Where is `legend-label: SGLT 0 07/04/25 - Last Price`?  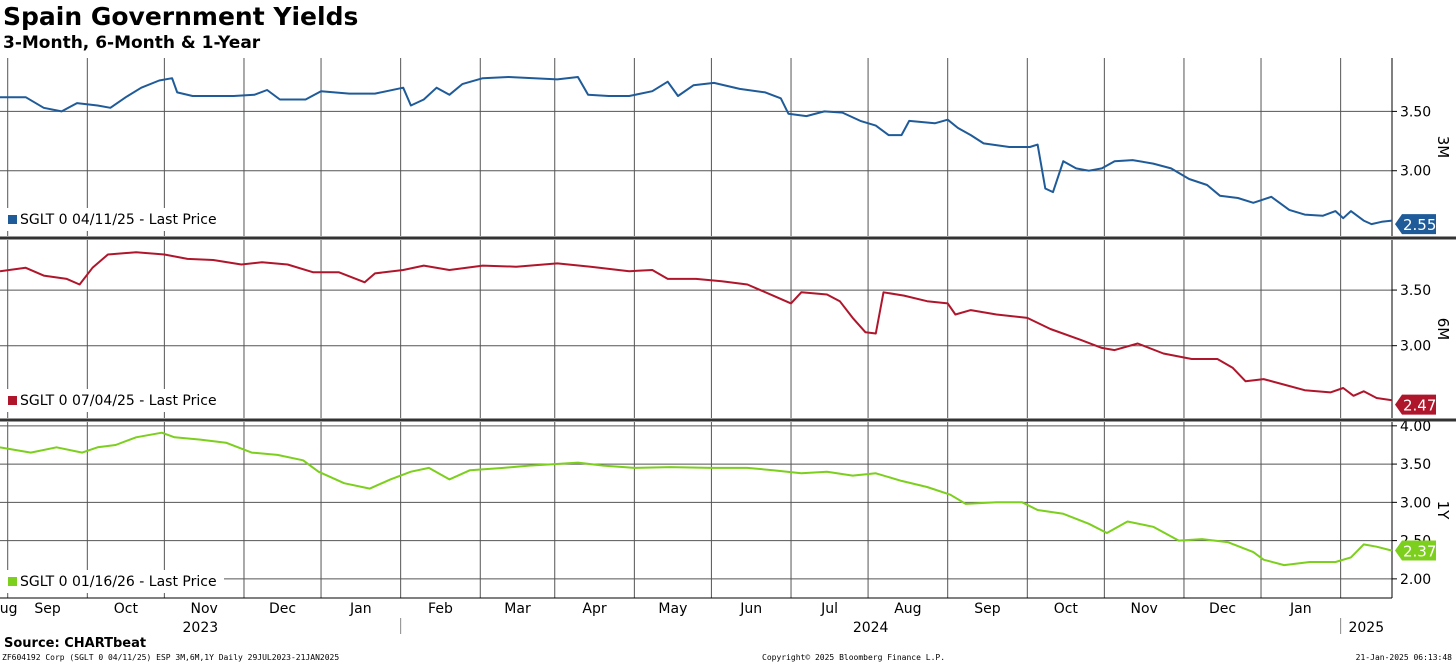 legend-label: SGLT 0 07/04/25 - Last Price is located at coordinates (118, 401).